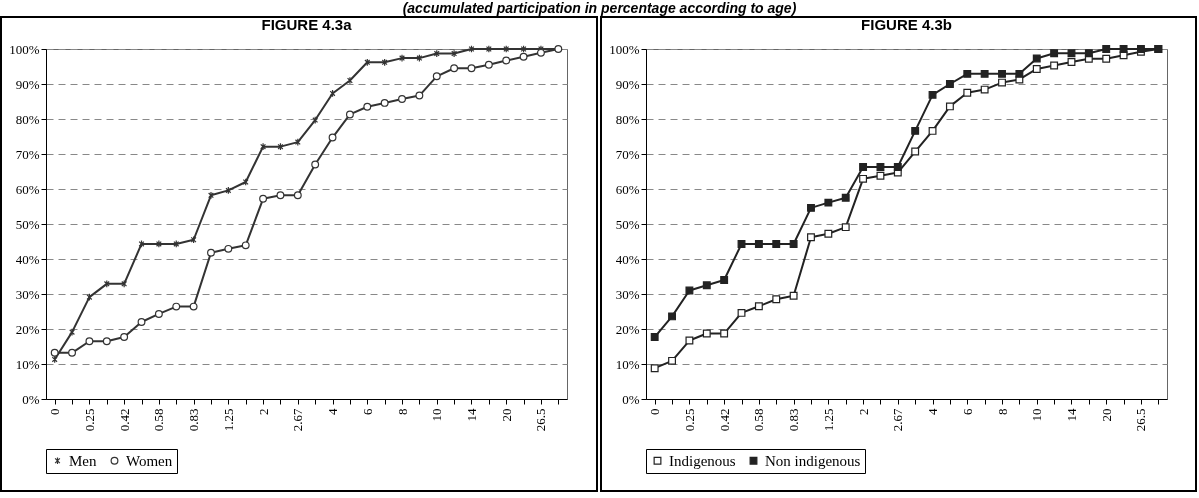 This screenshot has width=1199, height=498. Describe the element at coordinates (307, 24) in the screenshot. I see `chart-title: FIGURE 4.3a` at that location.